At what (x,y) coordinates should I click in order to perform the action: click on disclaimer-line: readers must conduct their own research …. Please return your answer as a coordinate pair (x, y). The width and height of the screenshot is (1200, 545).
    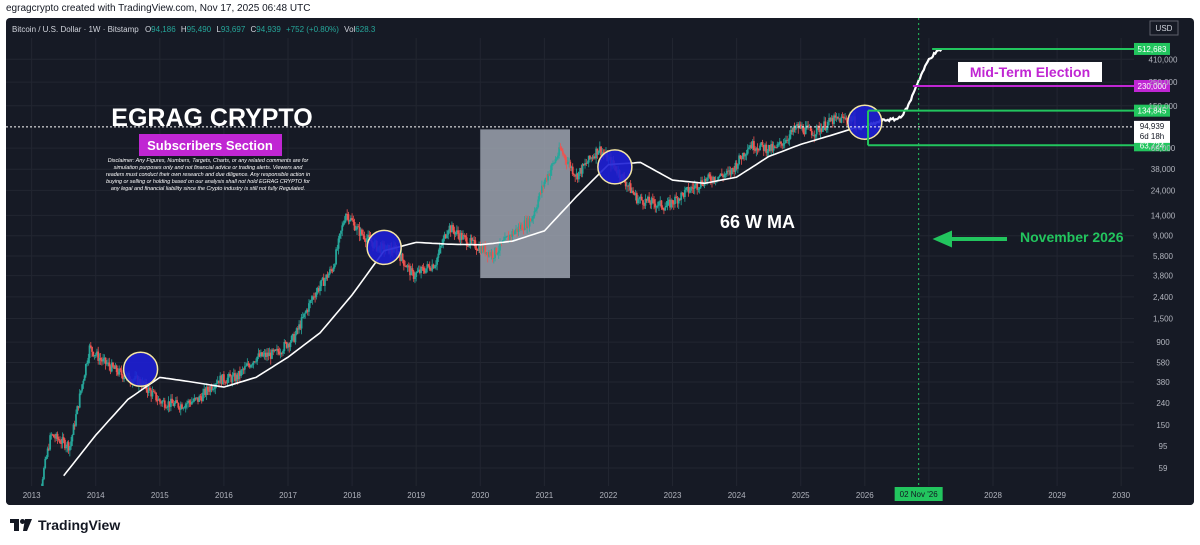
    Looking at the image, I should click on (208, 175).